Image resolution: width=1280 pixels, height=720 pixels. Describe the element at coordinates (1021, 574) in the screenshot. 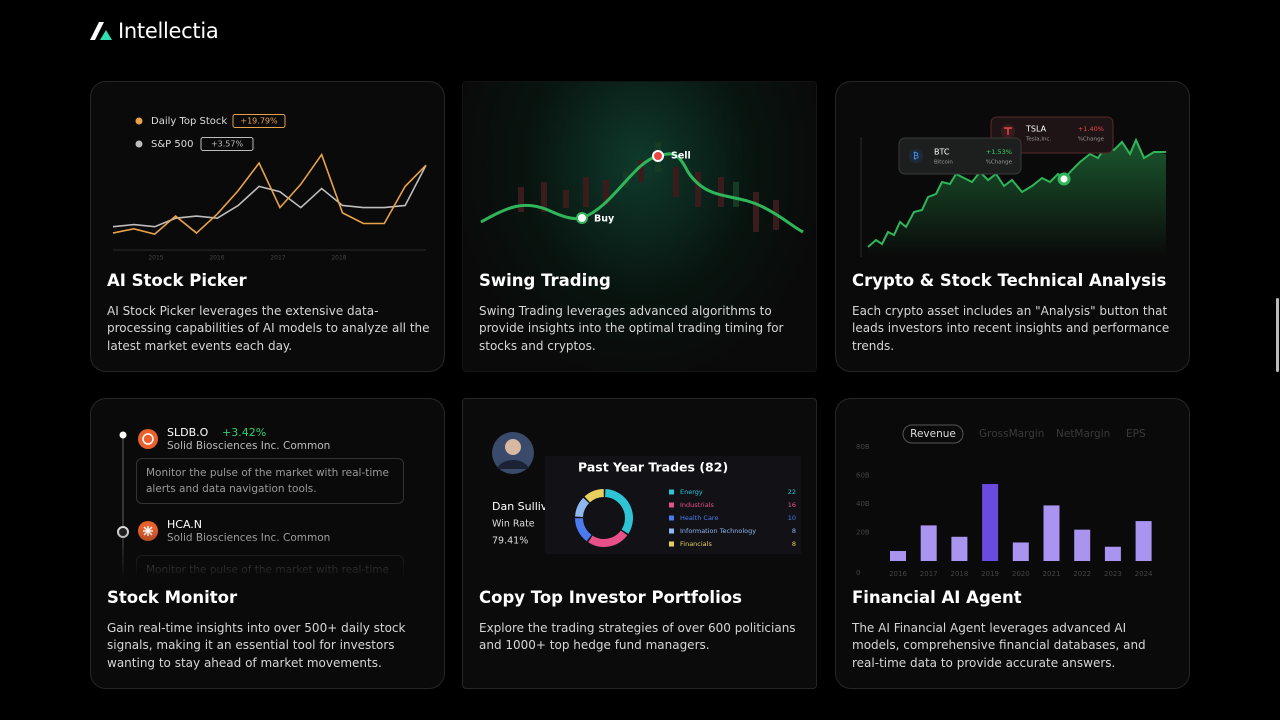

I see `x-tick-label: 2020` at that location.